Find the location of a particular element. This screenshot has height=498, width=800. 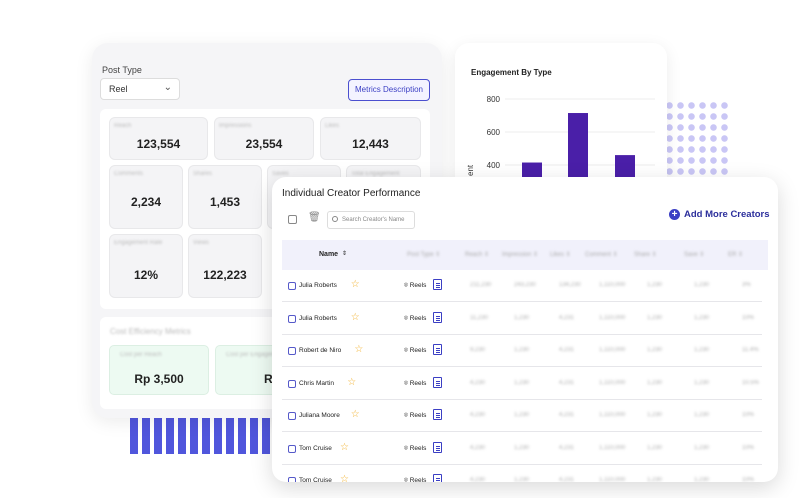

metrics-description-button: Metrics Description is located at coordinates (389, 90).